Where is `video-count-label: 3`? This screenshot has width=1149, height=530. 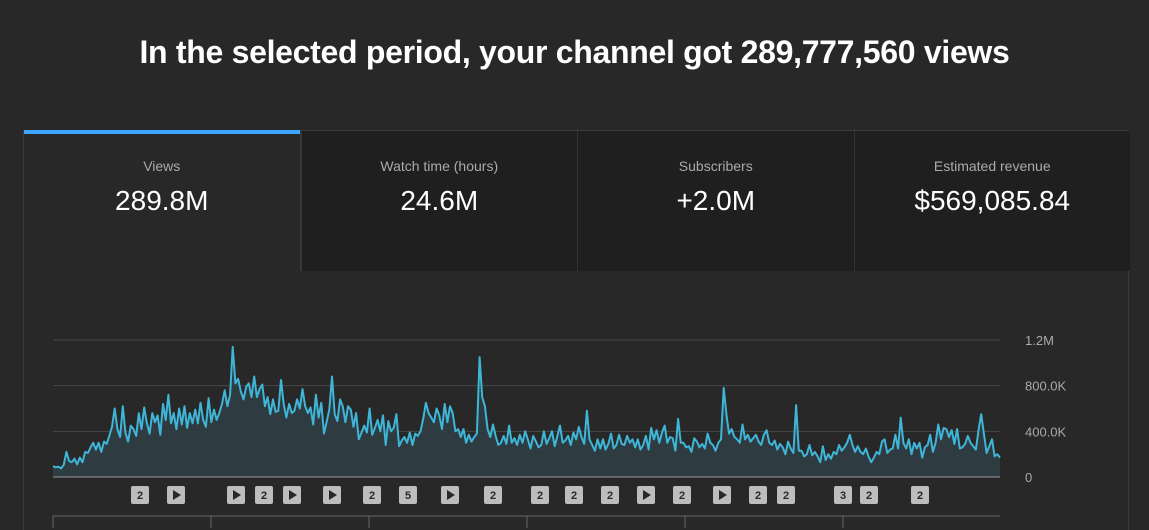 video-count-label: 3 is located at coordinates (843, 496).